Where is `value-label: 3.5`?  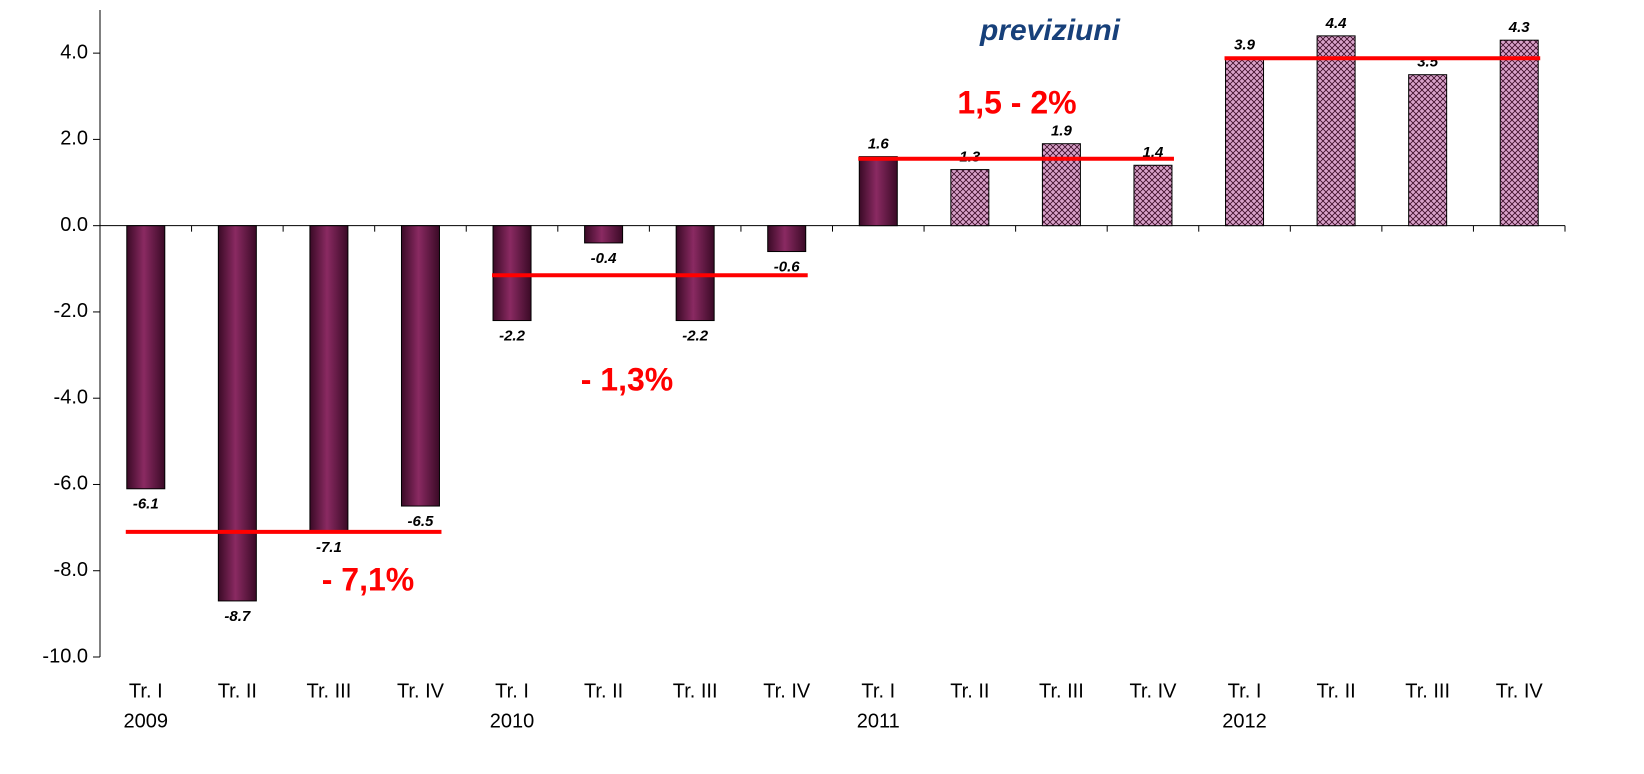 value-label: 3.5 is located at coordinates (1428, 62).